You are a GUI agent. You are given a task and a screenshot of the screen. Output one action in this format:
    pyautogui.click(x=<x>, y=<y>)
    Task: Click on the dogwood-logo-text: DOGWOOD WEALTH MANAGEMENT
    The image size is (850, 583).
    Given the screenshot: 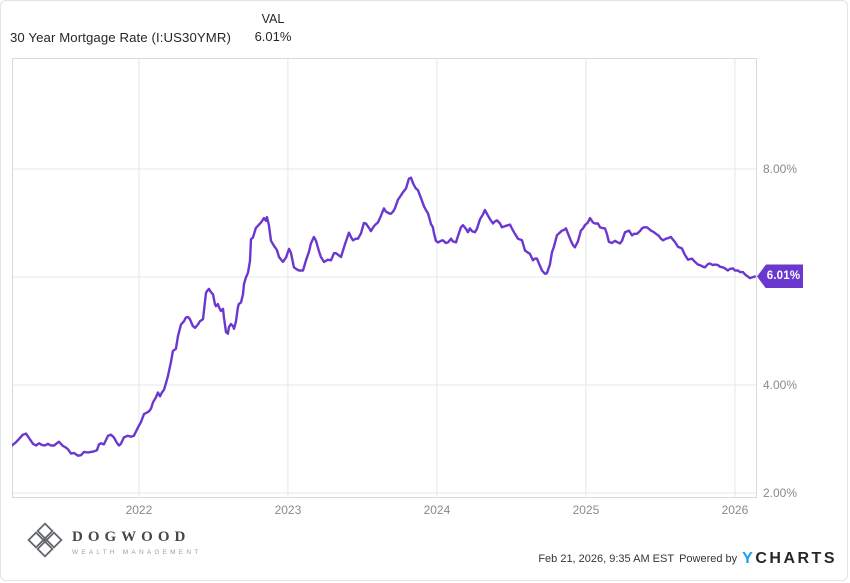 What is the action you would take?
    pyautogui.click(x=136, y=542)
    